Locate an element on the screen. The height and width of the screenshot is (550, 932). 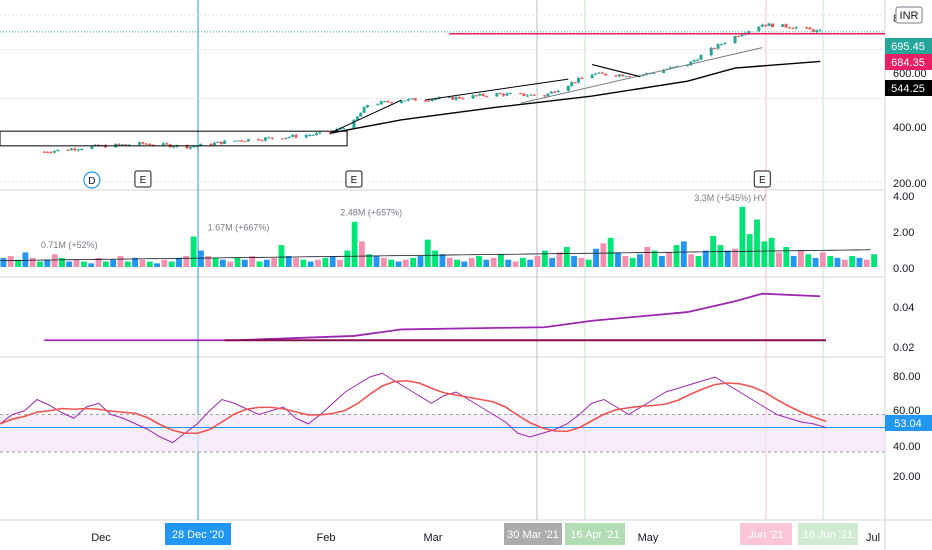
time-highlight-badge is located at coordinates (766, 534).